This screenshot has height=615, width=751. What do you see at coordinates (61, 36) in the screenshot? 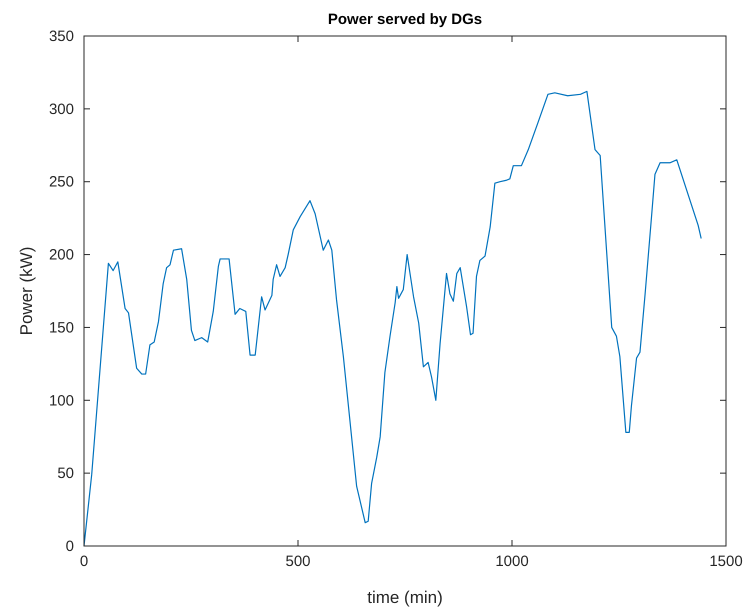
I see `y-tick-label: 350` at bounding box center [61, 36].